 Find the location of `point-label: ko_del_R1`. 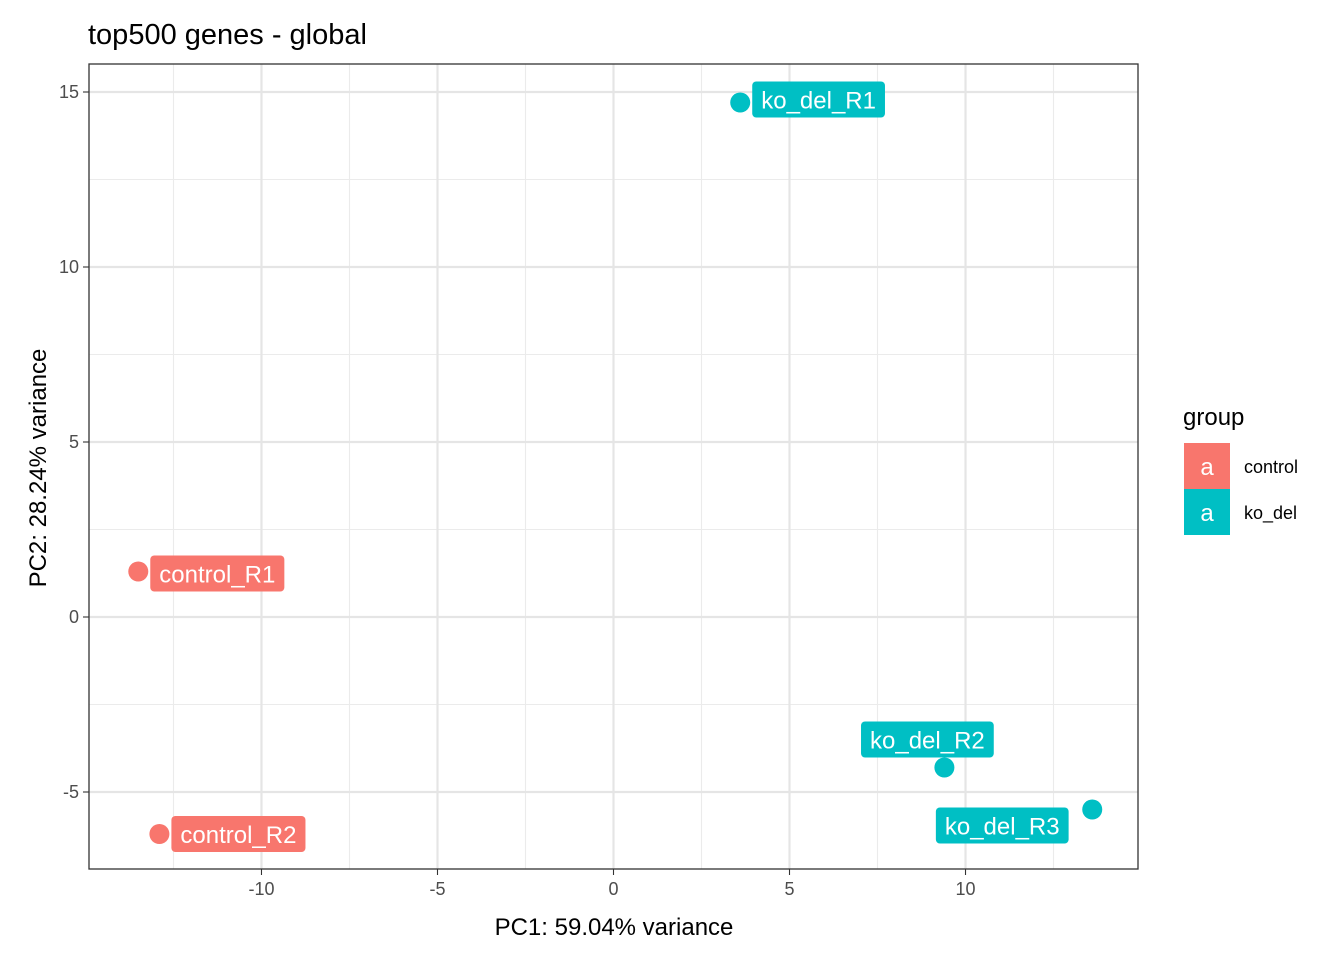

point-label: ko_del_R1 is located at coordinates (818, 101).